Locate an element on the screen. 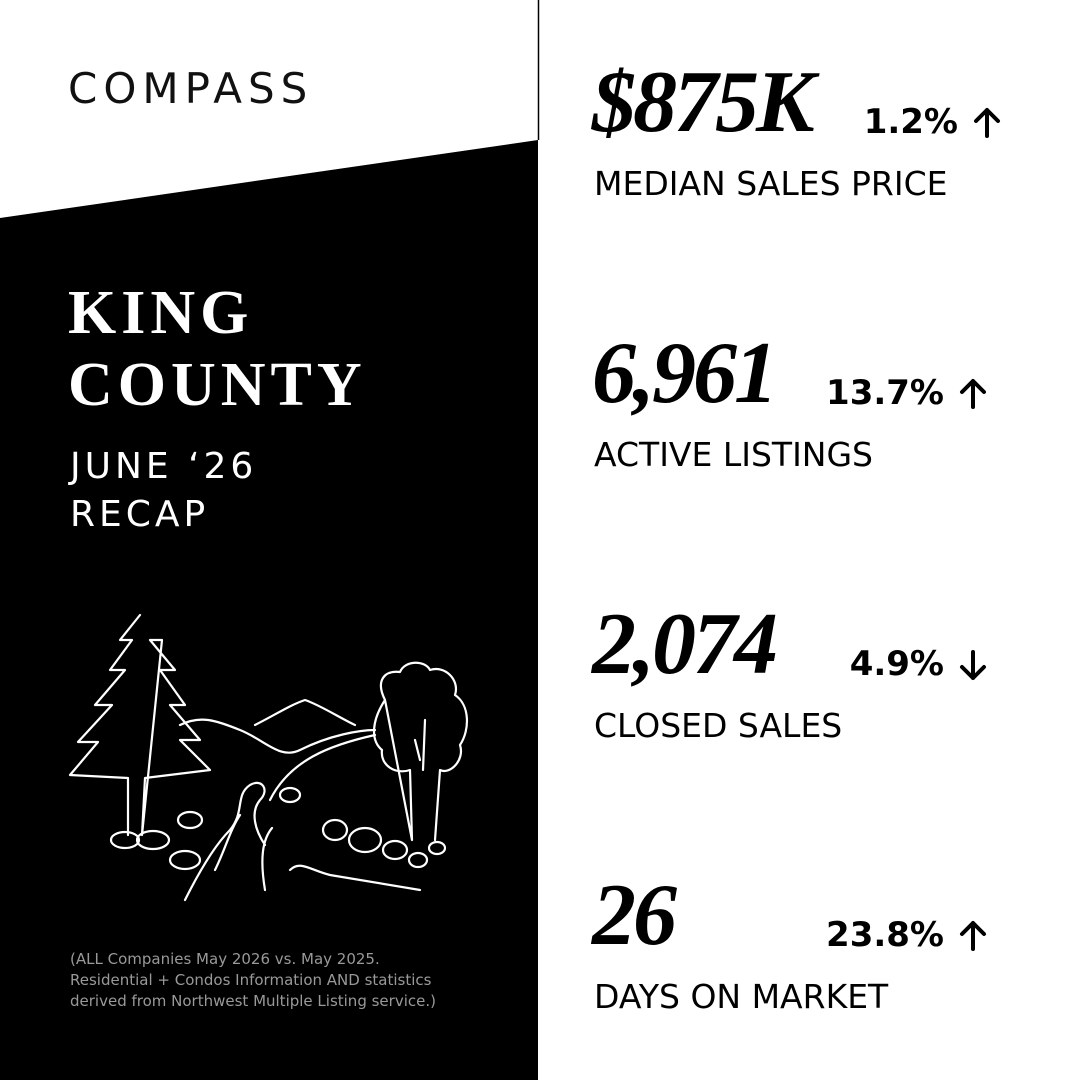 The image size is (1080, 1080). stat-value: 6,961 is located at coordinates (685, 373).